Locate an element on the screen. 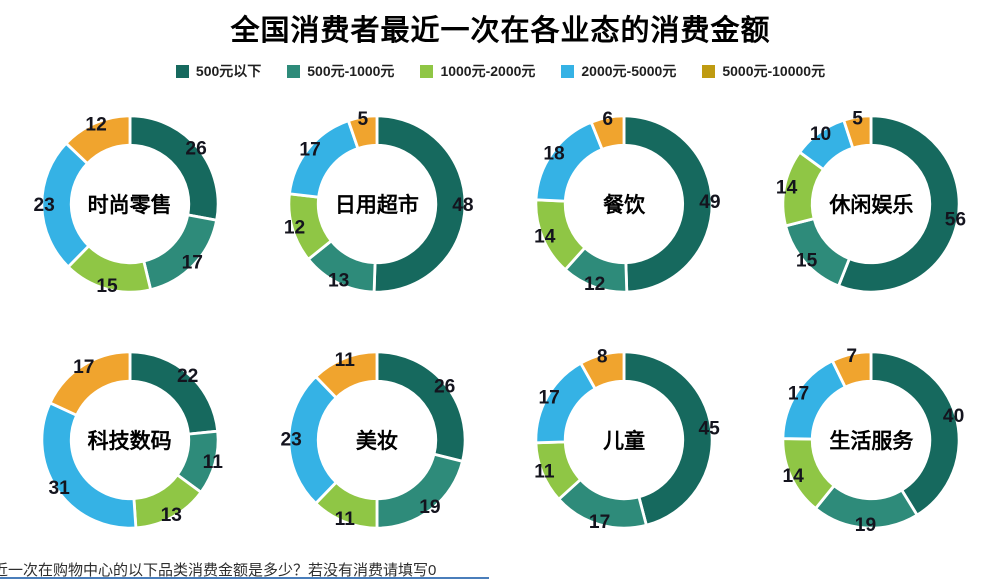  donut-chart: 26 17 15 23 12 时尚零售 is located at coordinates (129, 204).